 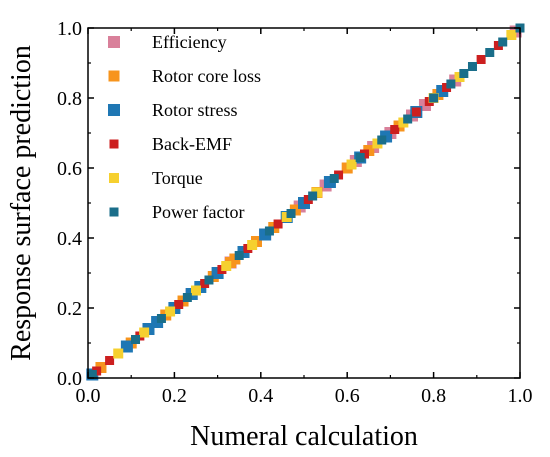 I want to click on x-tick-label: 0.8, so click(x=433, y=396).